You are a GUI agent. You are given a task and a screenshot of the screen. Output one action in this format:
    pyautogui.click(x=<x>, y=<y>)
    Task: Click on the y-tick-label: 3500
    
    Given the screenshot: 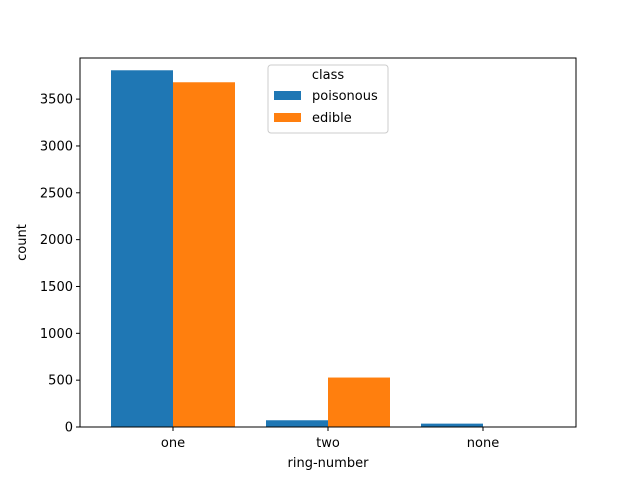 What is the action you would take?
    pyautogui.click(x=56, y=100)
    